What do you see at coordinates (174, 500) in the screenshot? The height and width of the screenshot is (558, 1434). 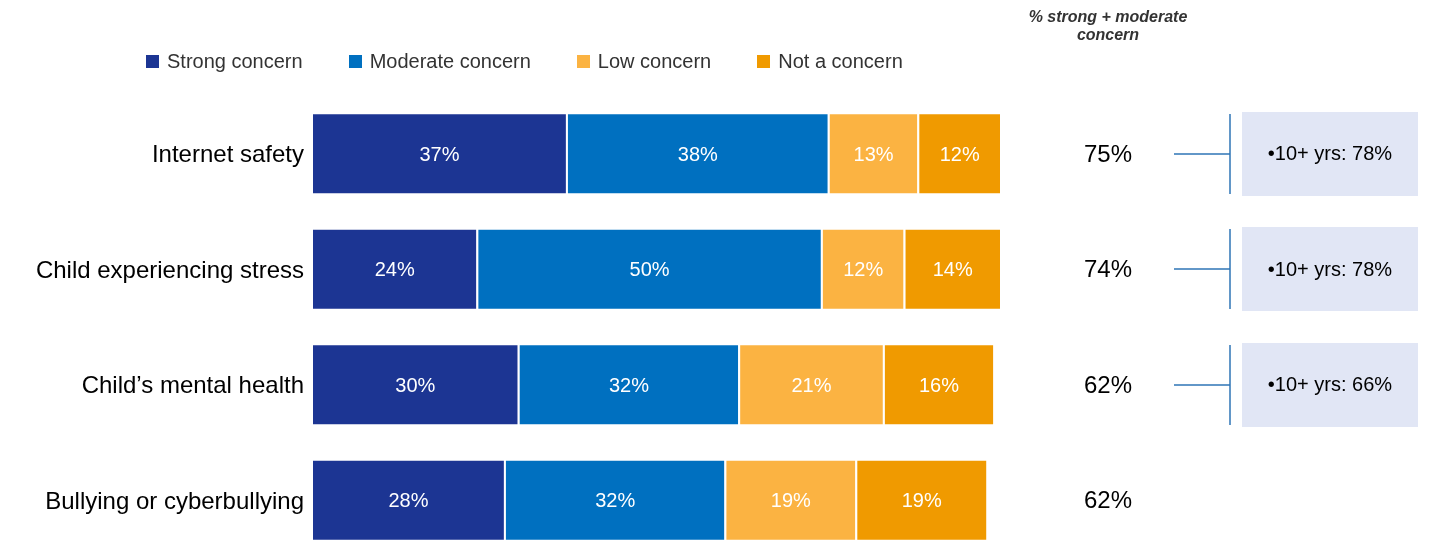 I see `y-tick-label: Bullying or cyberbullying` at bounding box center [174, 500].